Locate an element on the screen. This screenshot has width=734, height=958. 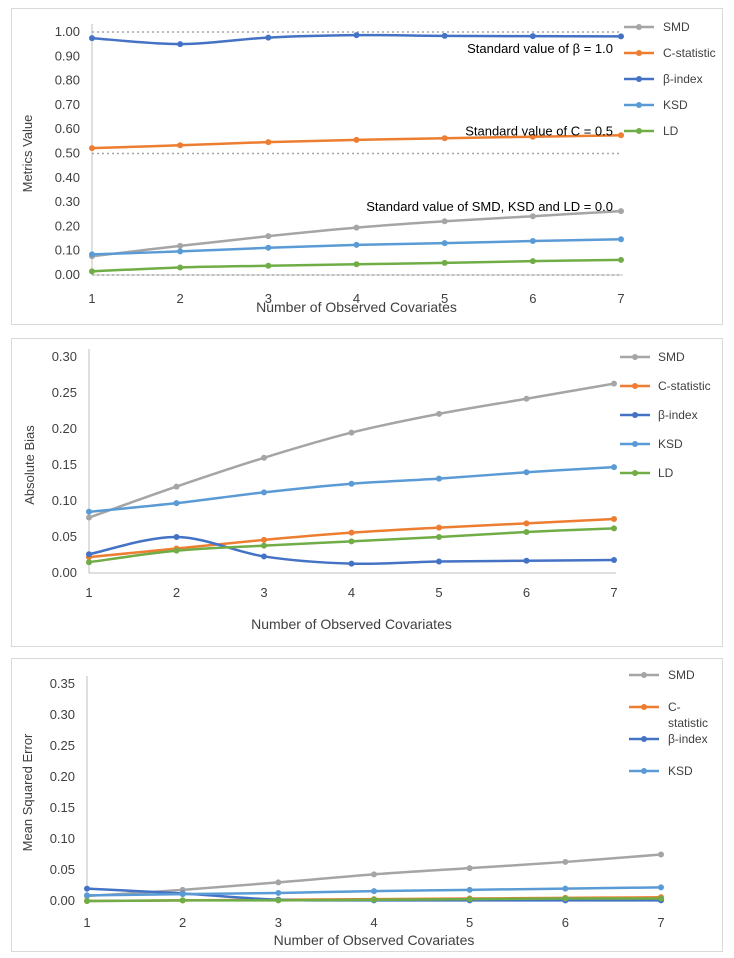
y-tick-label: 0.35 is located at coordinates (62, 683).